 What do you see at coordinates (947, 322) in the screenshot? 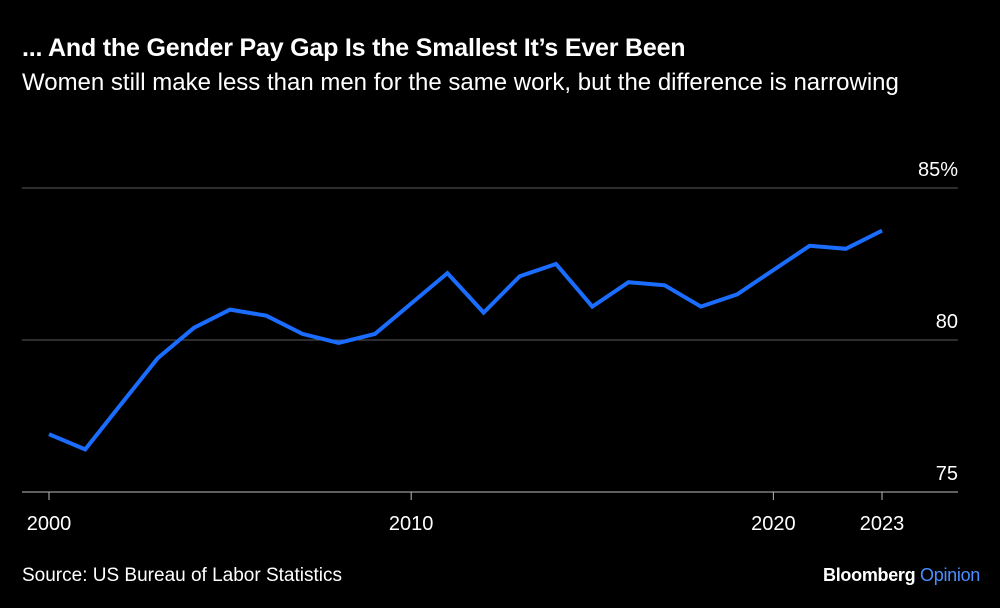
I see `y-tick-label-80: 80` at bounding box center [947, 322].